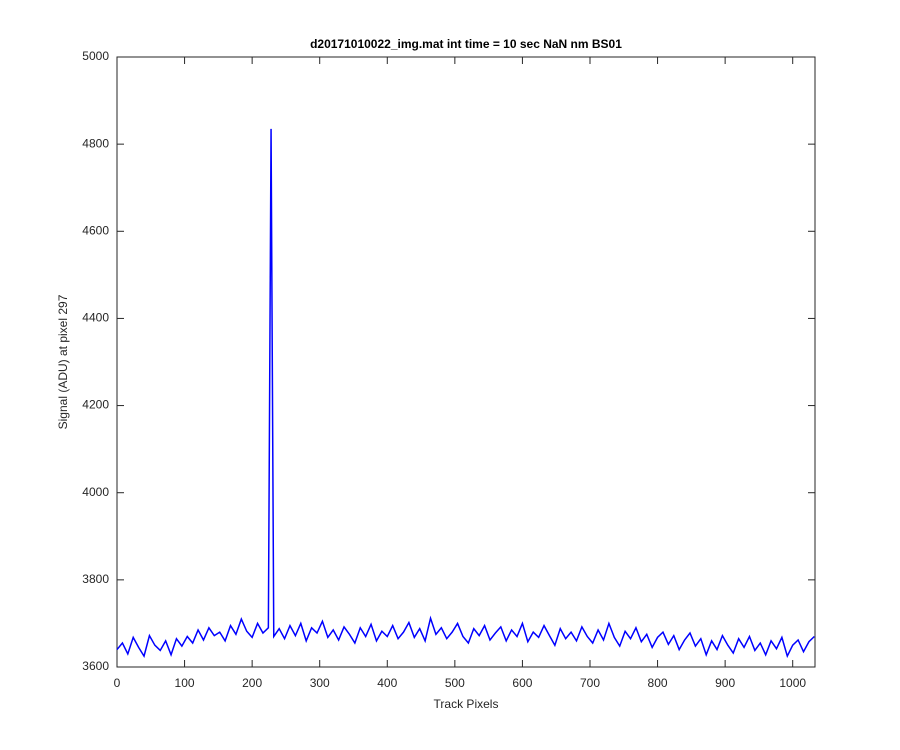  Describe the element at coordinates (95, 666) in the screenshot. I see `y-tick-label: 3600` at that location.